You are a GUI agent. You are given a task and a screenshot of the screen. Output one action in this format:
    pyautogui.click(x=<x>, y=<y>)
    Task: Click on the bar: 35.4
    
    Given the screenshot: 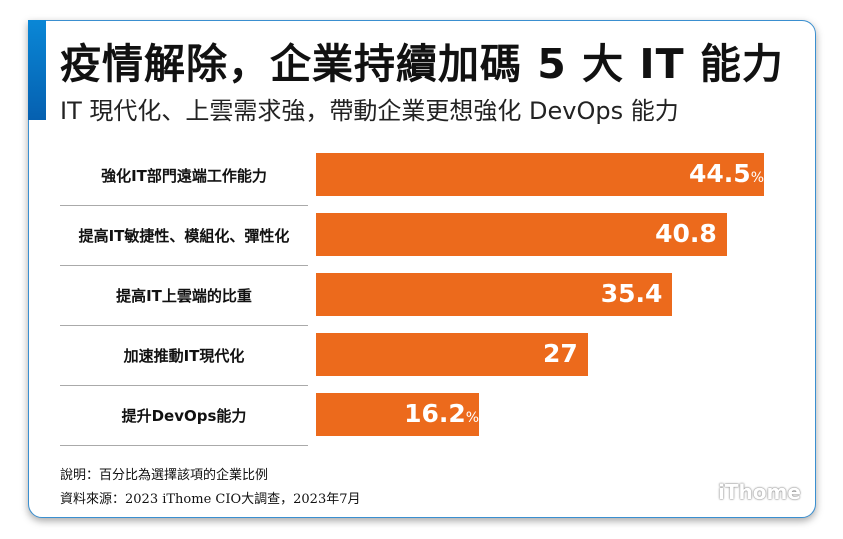 What is the action you would take?
    pyautogui.click(x=494, y=294)
    